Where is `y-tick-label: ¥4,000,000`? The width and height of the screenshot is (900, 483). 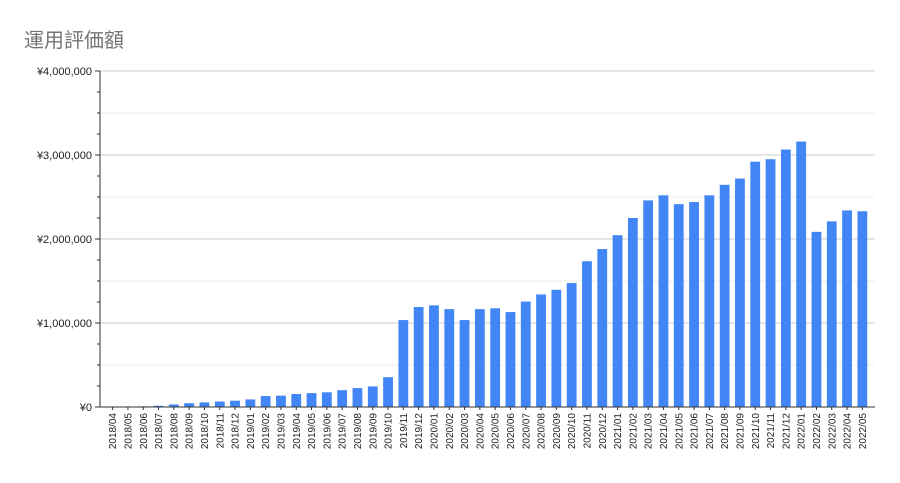 y-tick-label: ¥4,000,000 is located at coordinates (64, 72).